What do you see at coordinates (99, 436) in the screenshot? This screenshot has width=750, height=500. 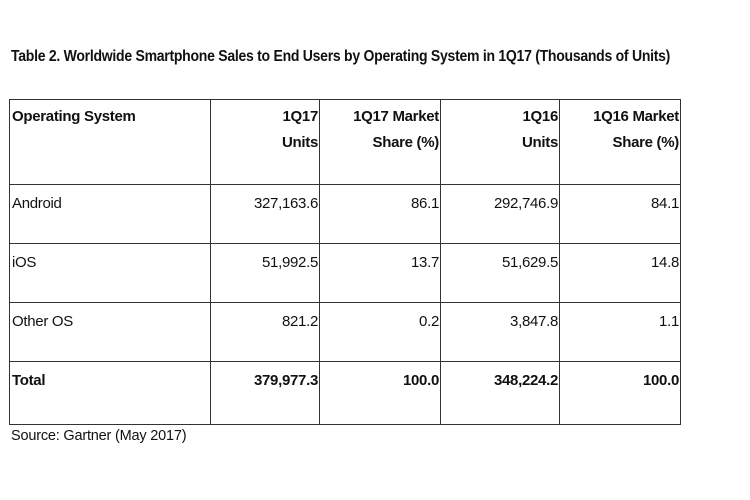 I see `source-note: Source: Gartner (May 2017)` at bounding box center [99, 436].